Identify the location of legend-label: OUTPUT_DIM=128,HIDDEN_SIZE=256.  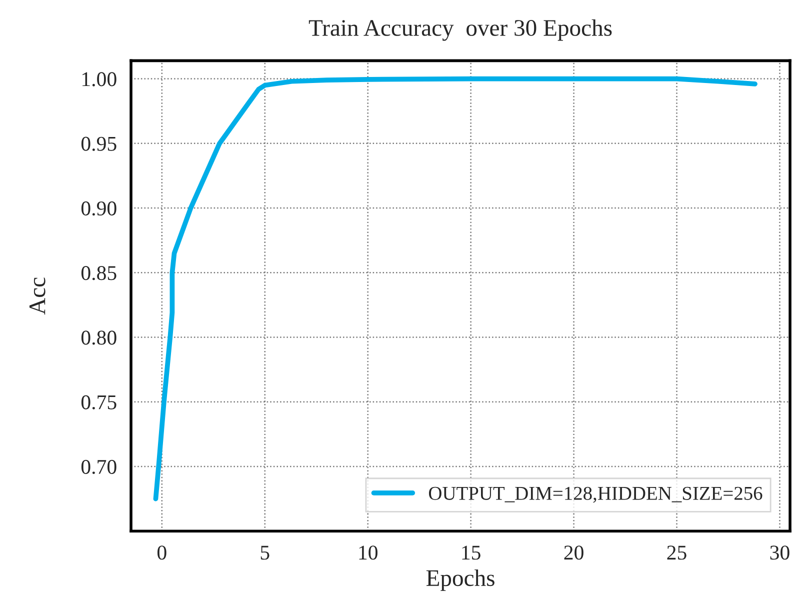
(595, 494).